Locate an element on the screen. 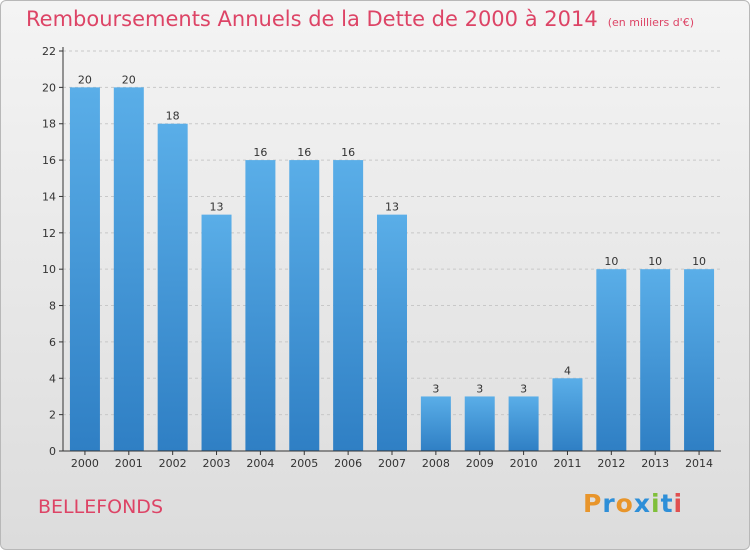  x-tick-label: 2001 is located at coordinates (129, 463).